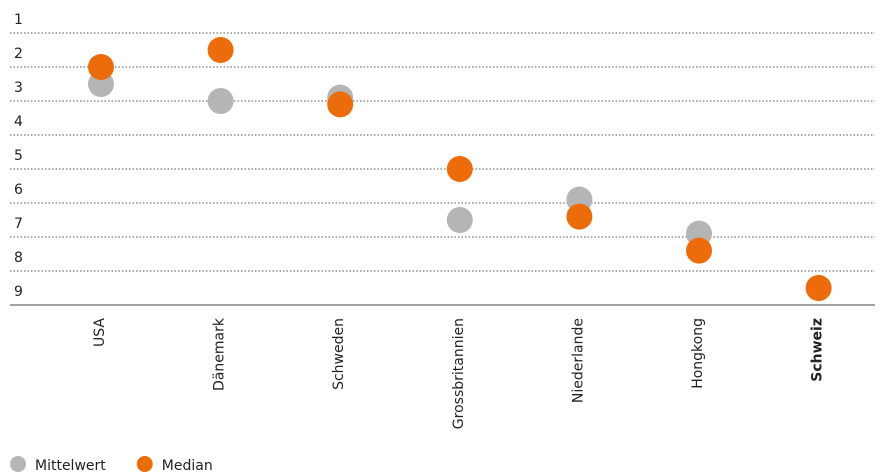  I want to click on legend-label: Median, so click(187, 466).